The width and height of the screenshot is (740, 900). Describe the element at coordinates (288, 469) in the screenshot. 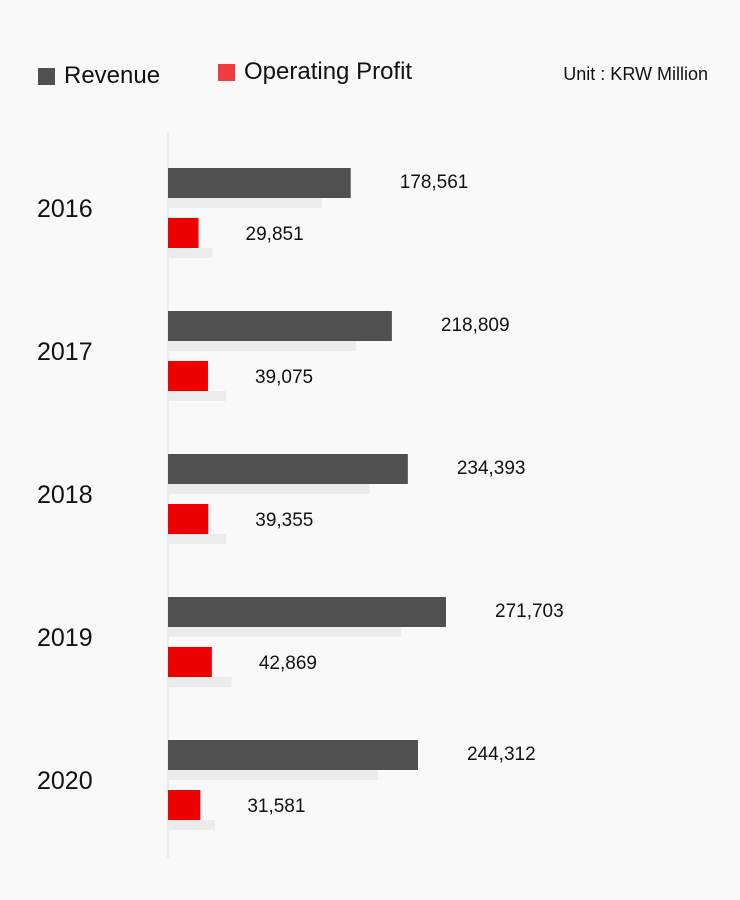

I see `bar-revenue-2018` at that location.